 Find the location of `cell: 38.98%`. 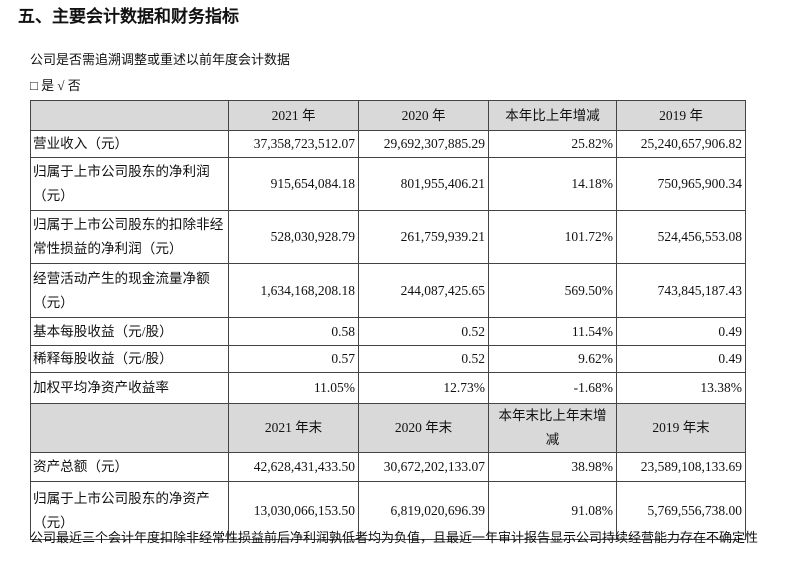

cell: 38.98% is located at coordinates (552, 467).